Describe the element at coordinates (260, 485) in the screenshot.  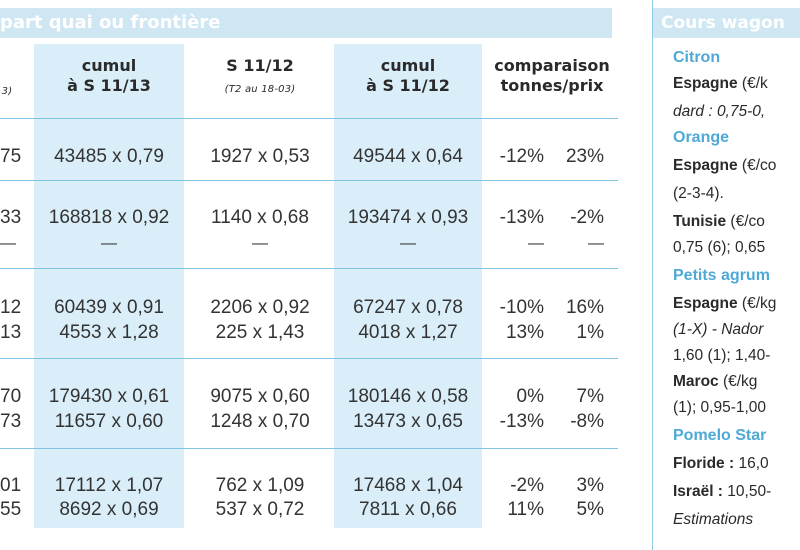
I see `row8-week-12: 762 x 1,09` at that location.